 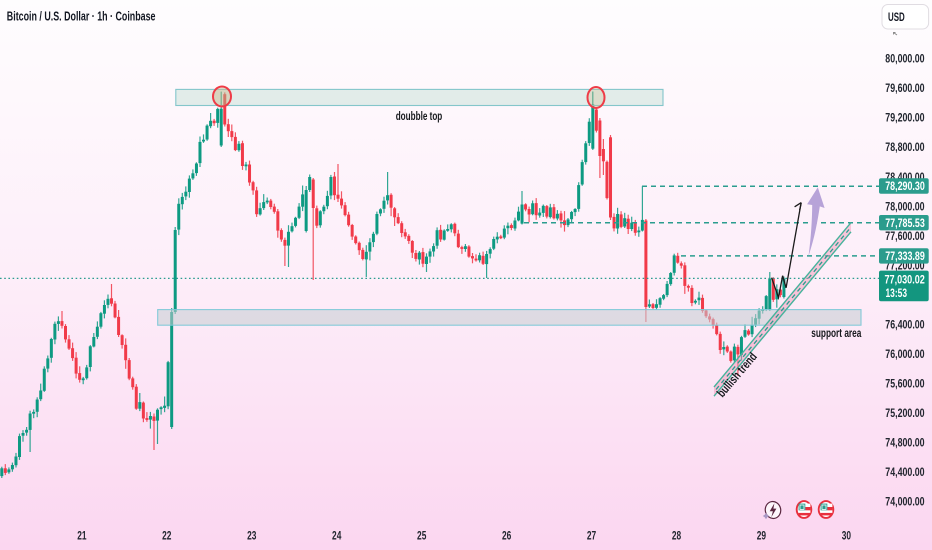 What do you see at coordinates (904, 59) in the screenshot?
I see `svg-text: 80,000.00` at bounding box center [904, 59].